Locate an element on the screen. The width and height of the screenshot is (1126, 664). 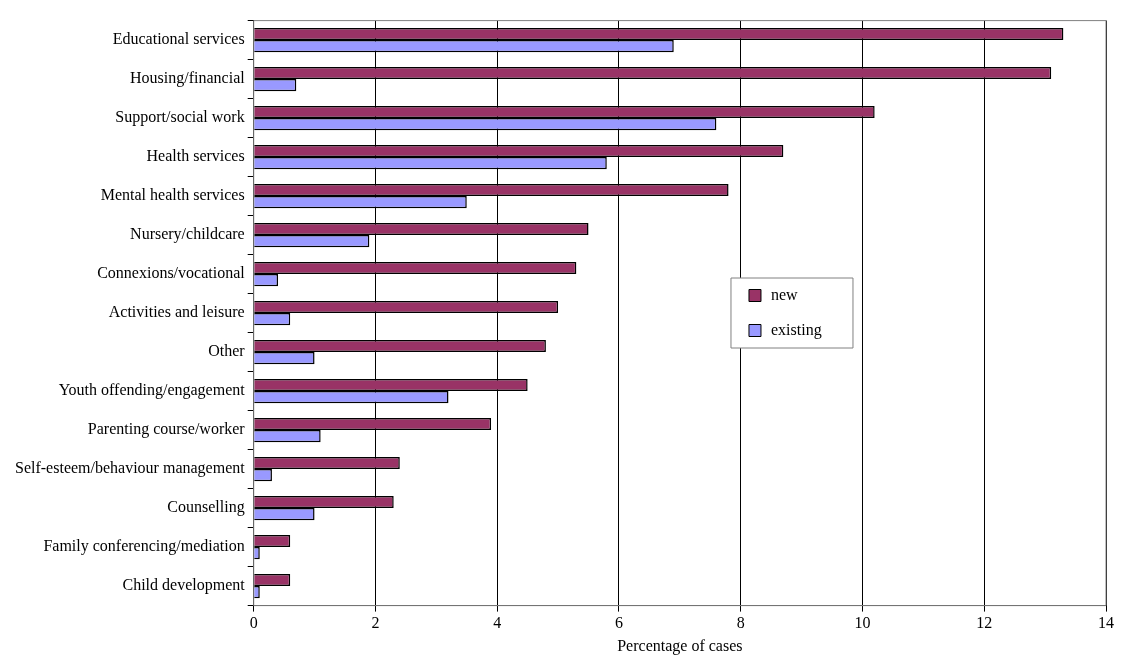
x-tick-label: 14 is located at coordinates (1106, 623).